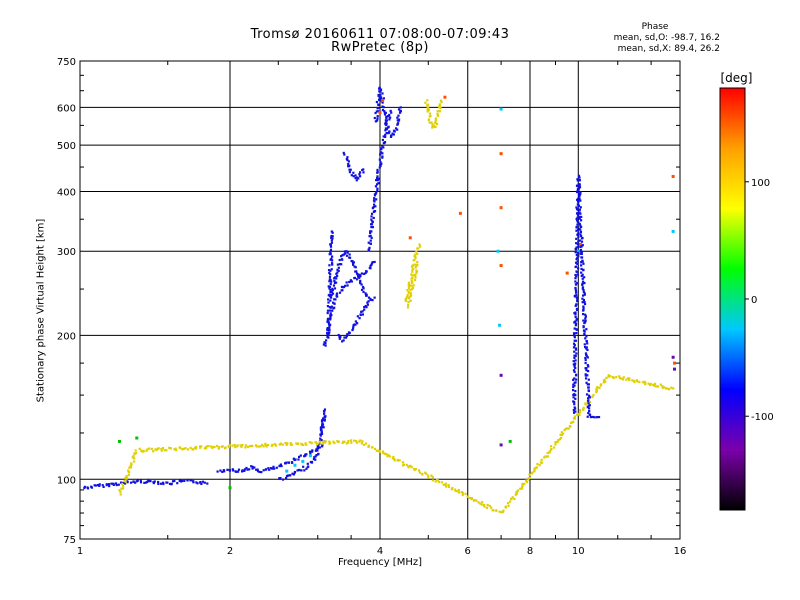 Image resolution: width=800 pixels, height=600 pixels. What do you see at coordinates (754, 300) in the screenshot?
I see `colorbar-tick-label: 0` at bounding box center [754, 300].